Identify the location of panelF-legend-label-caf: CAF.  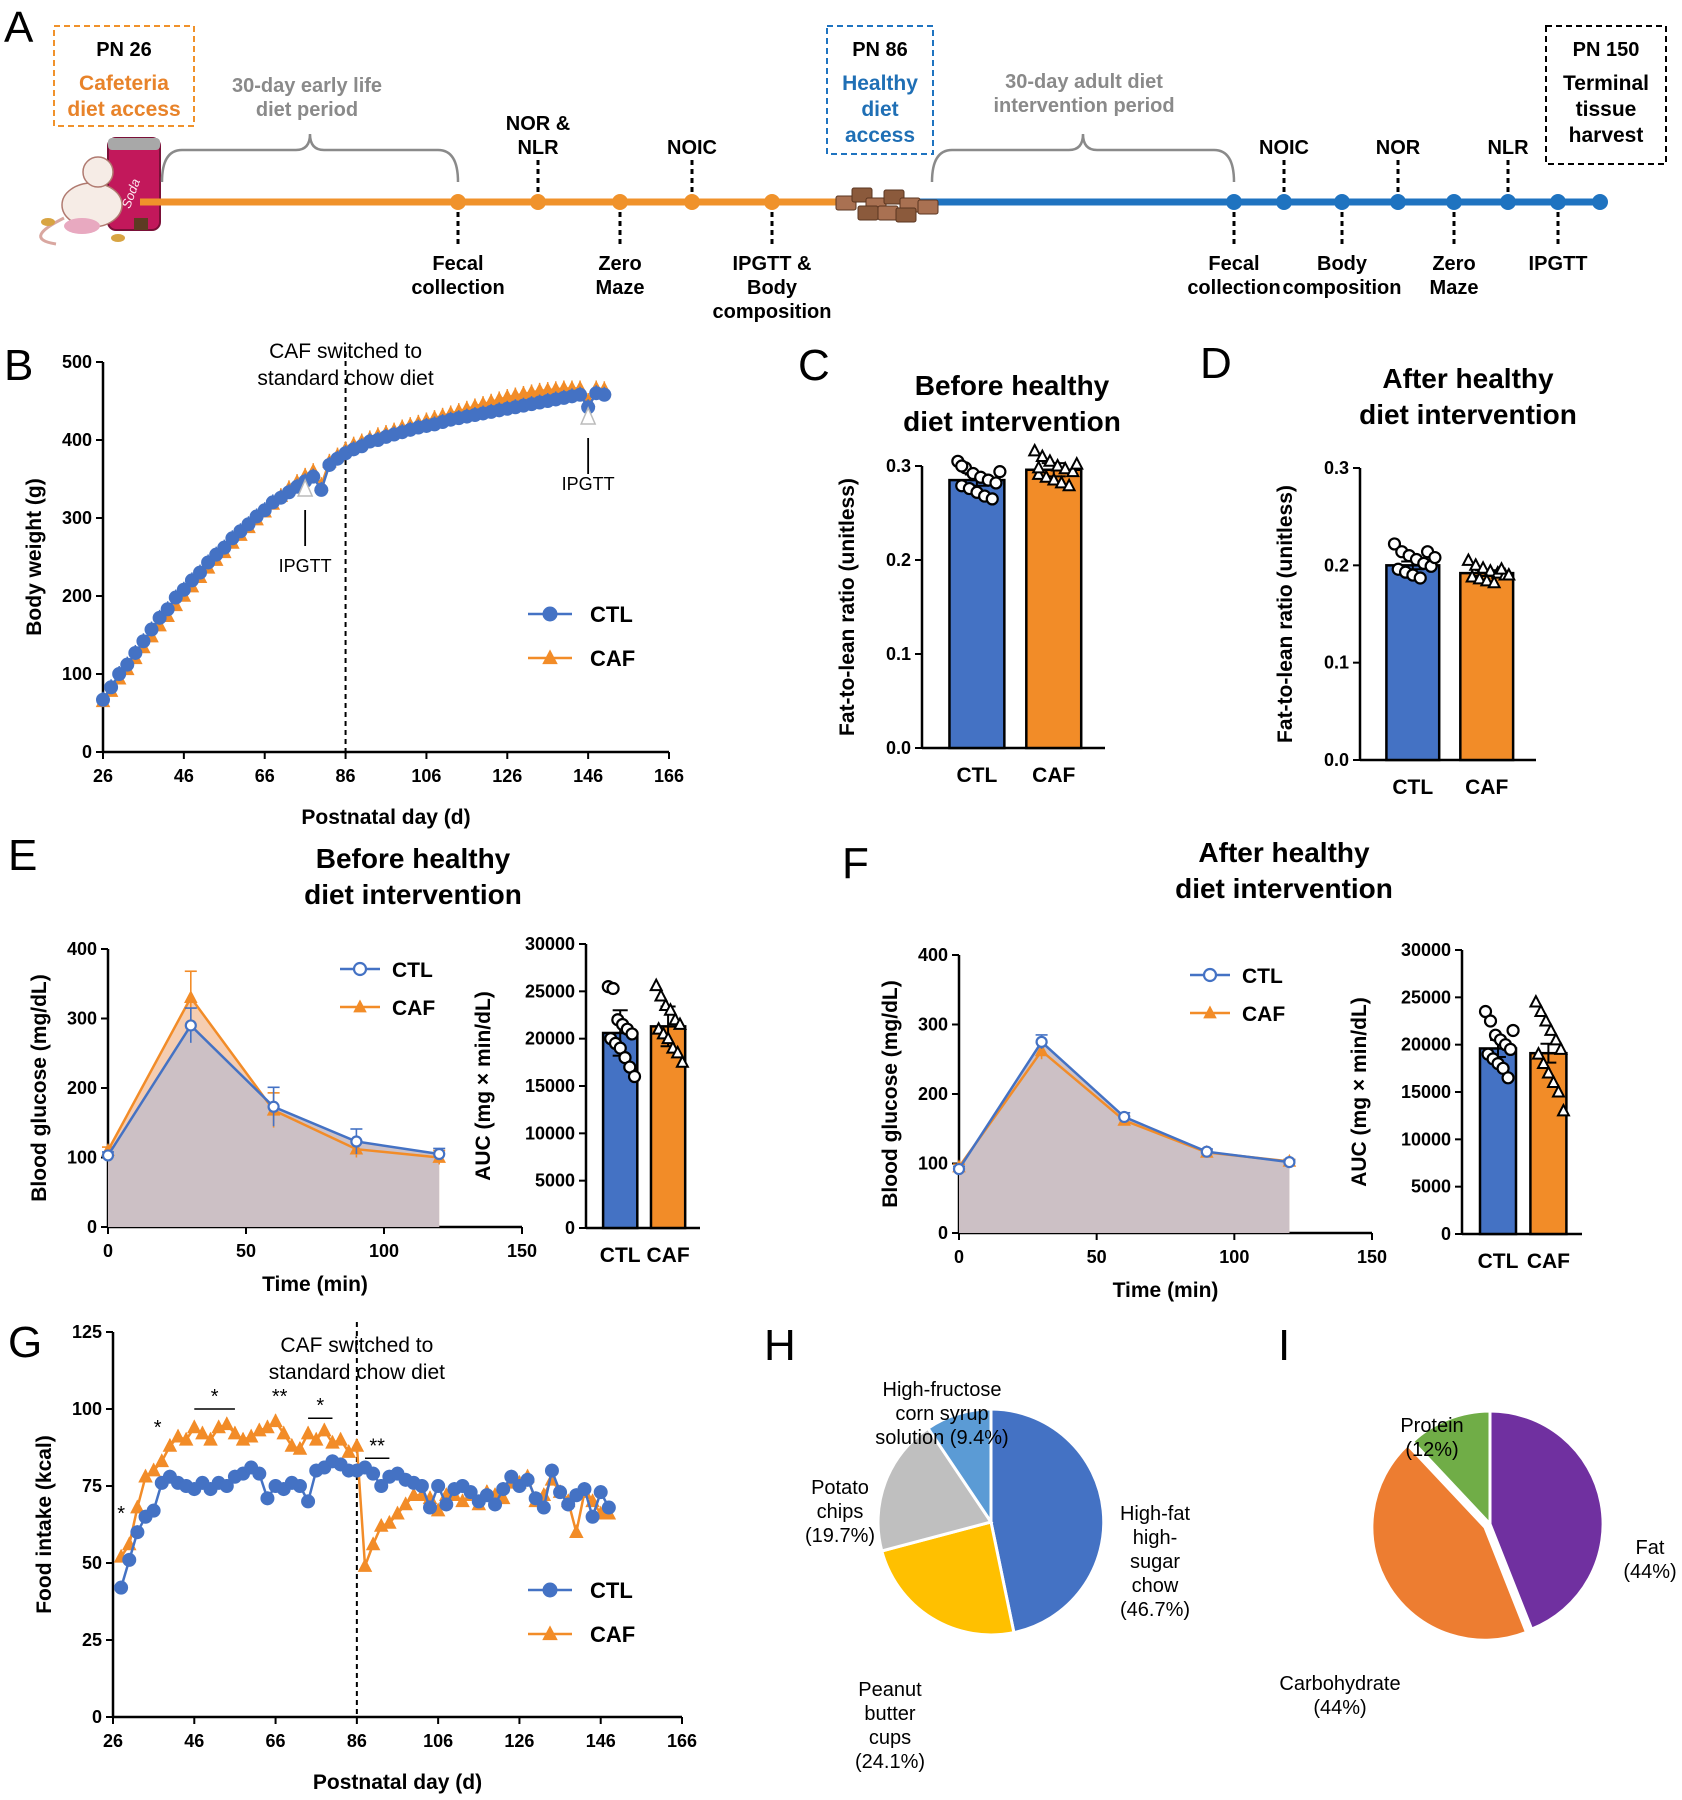
(1263, 1014).